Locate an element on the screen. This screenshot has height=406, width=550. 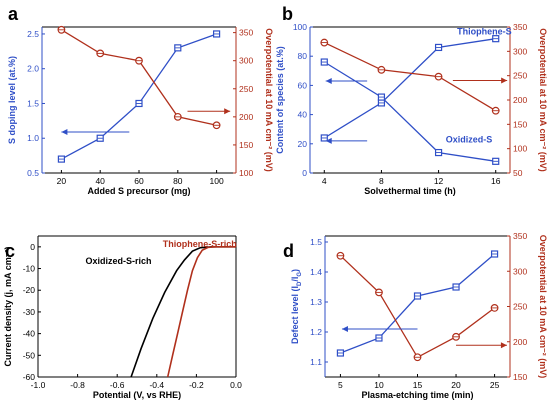
y-axis-label: Current density (j, mA cm⁻²) is located at coordinates (8, 307).